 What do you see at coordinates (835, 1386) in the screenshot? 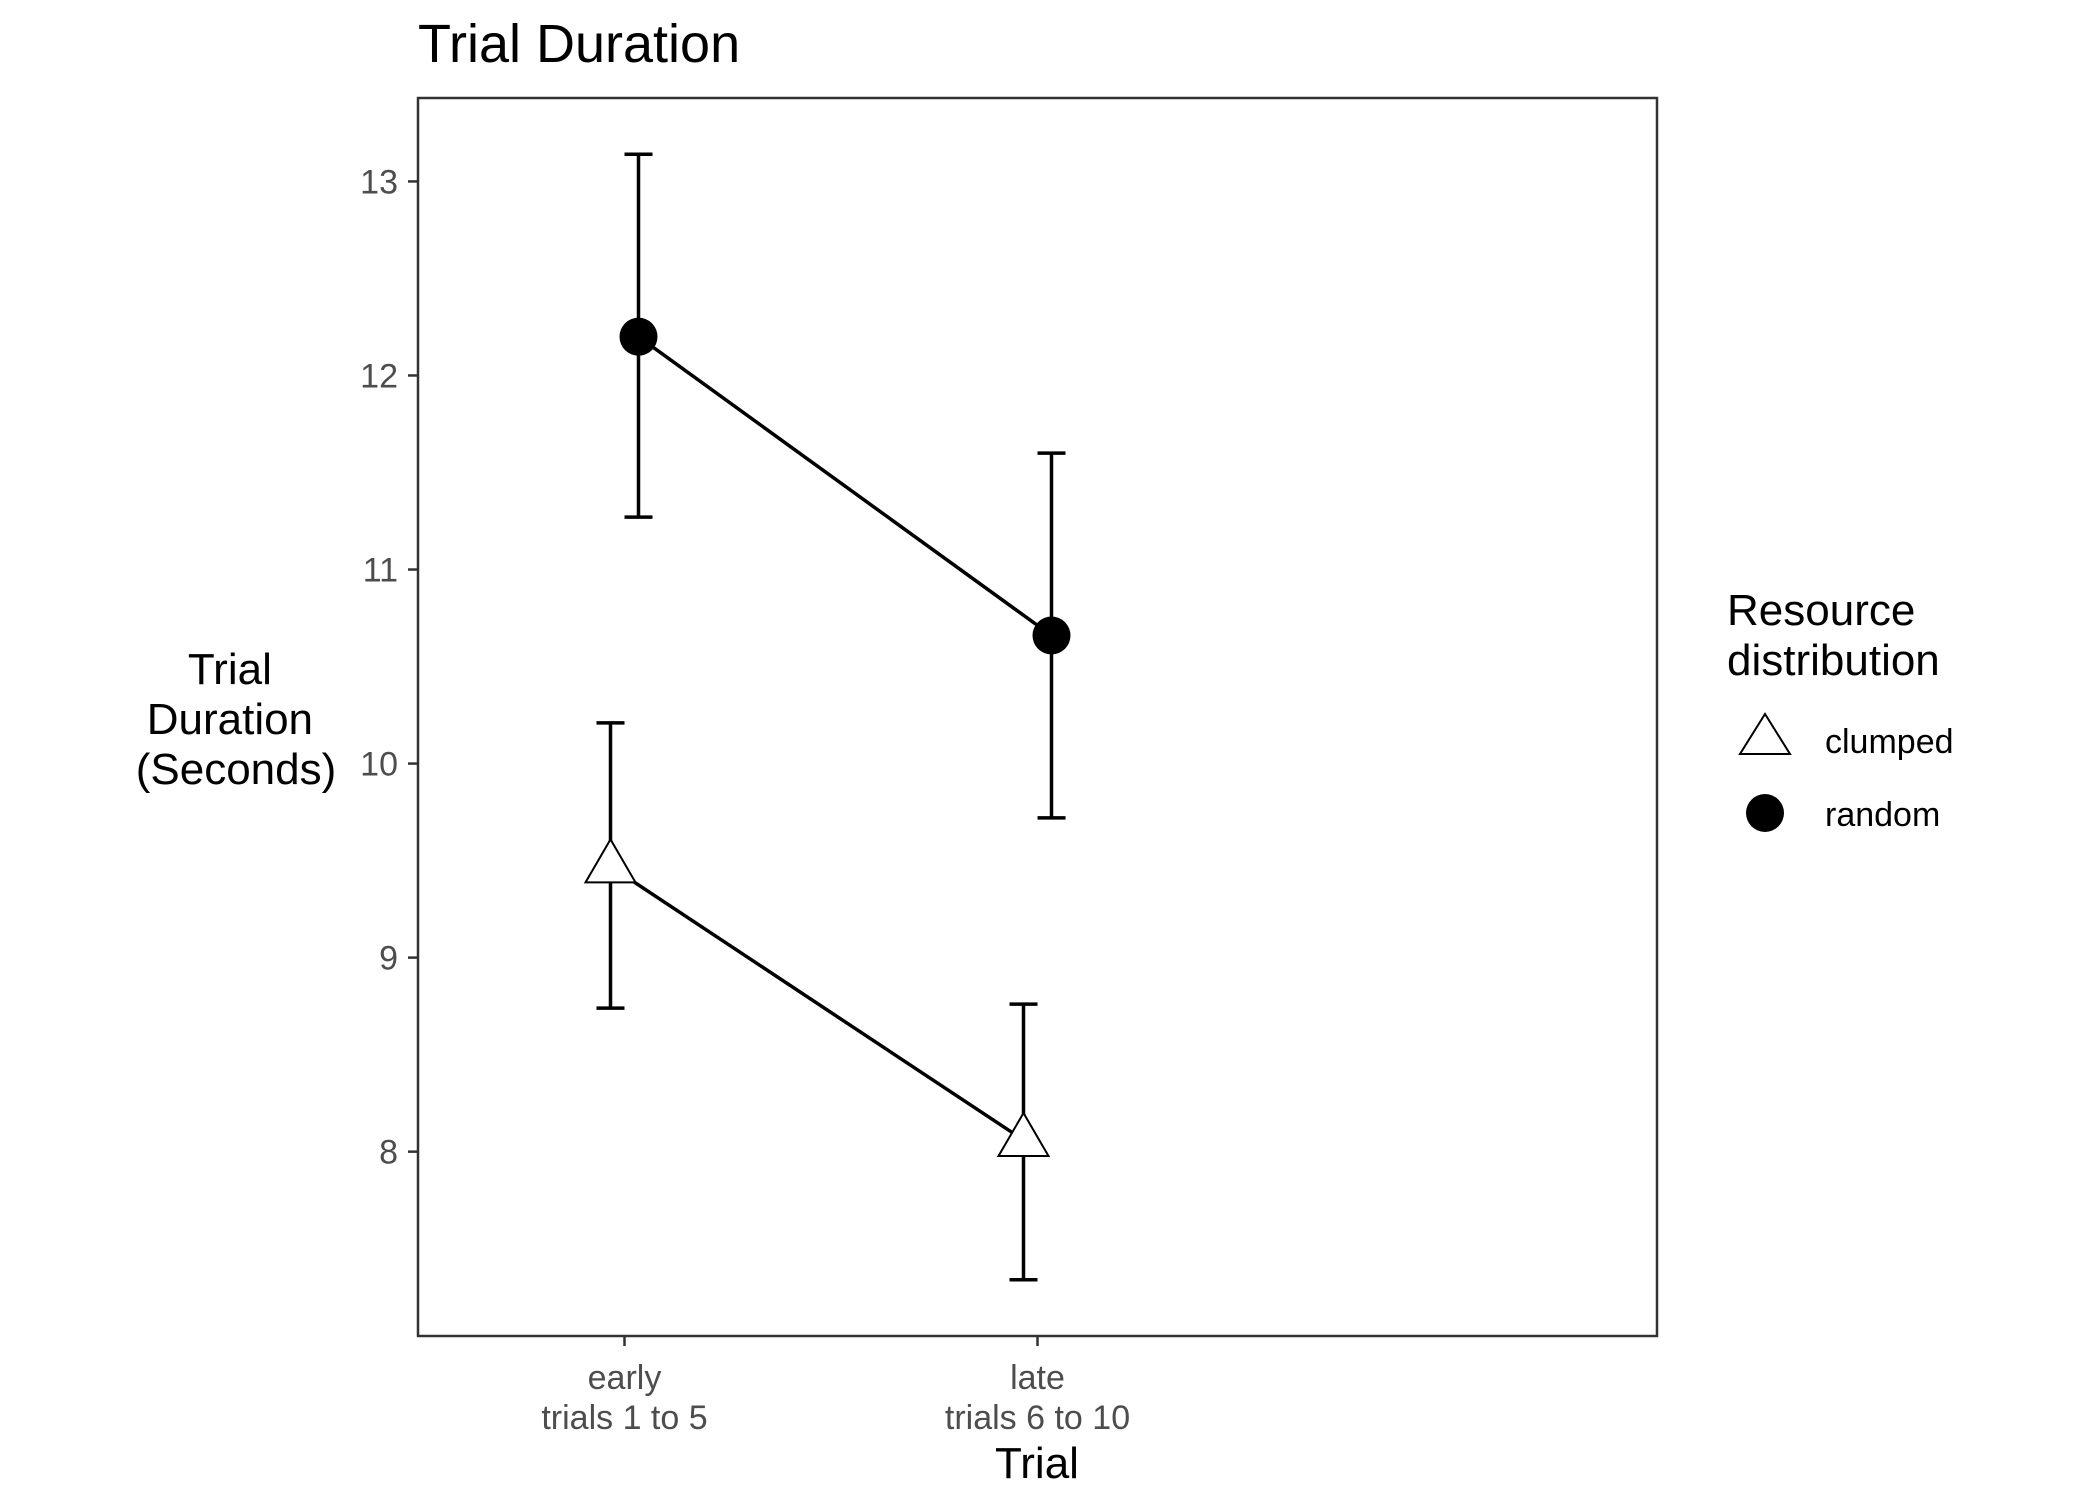
I see `x-axis: early trials 1 to 5 late trials 6 to 10` at bounding box center [835, 1386].